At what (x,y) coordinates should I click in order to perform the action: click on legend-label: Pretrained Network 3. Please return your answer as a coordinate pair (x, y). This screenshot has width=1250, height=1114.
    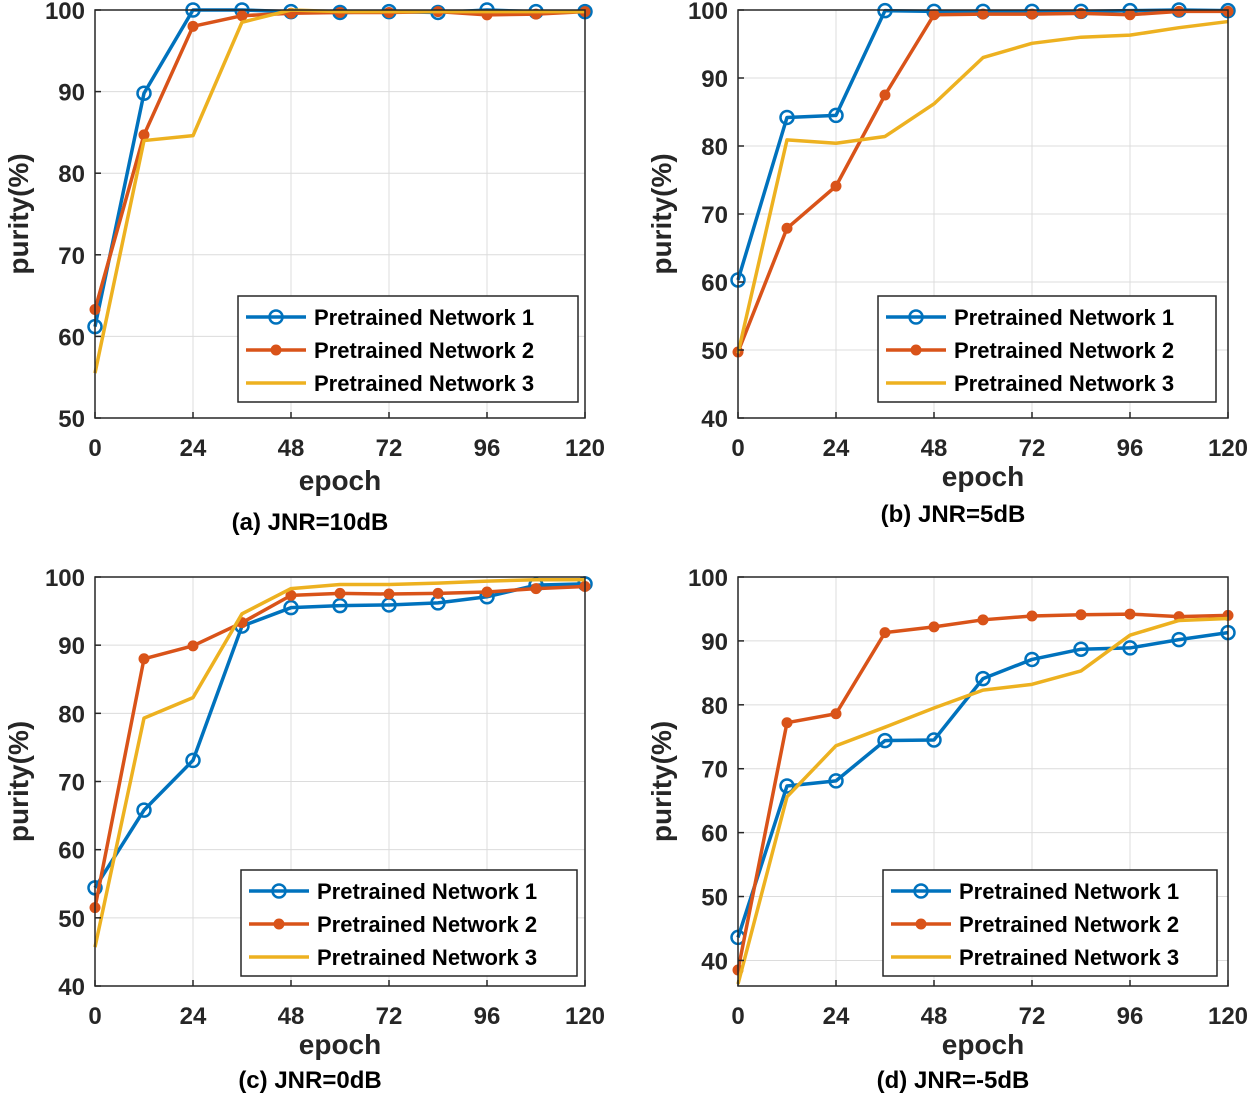
    Looking at the image, I should click on (1069, 957).